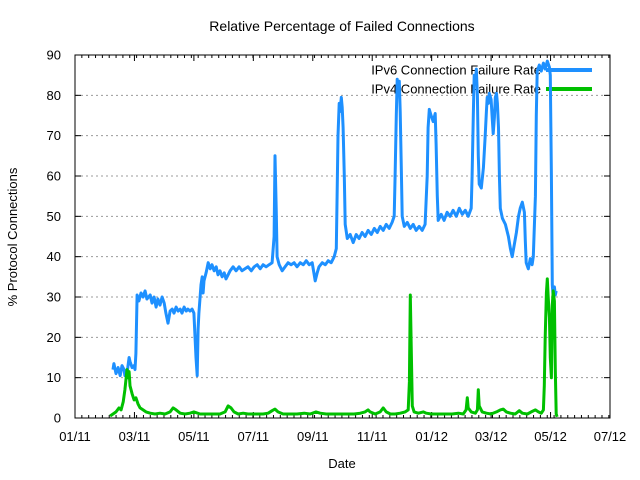  Describe the element at coordinates (12, 236) in the screenshot. I see `y-axis-label: % Protocol Connections` at that location.